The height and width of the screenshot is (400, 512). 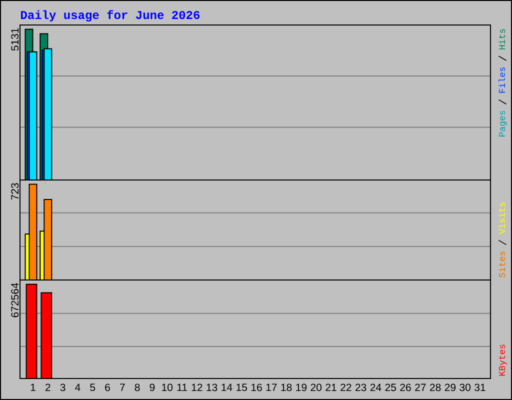 I want to click on x-tick-label: 27, so click(x=420, y=388).